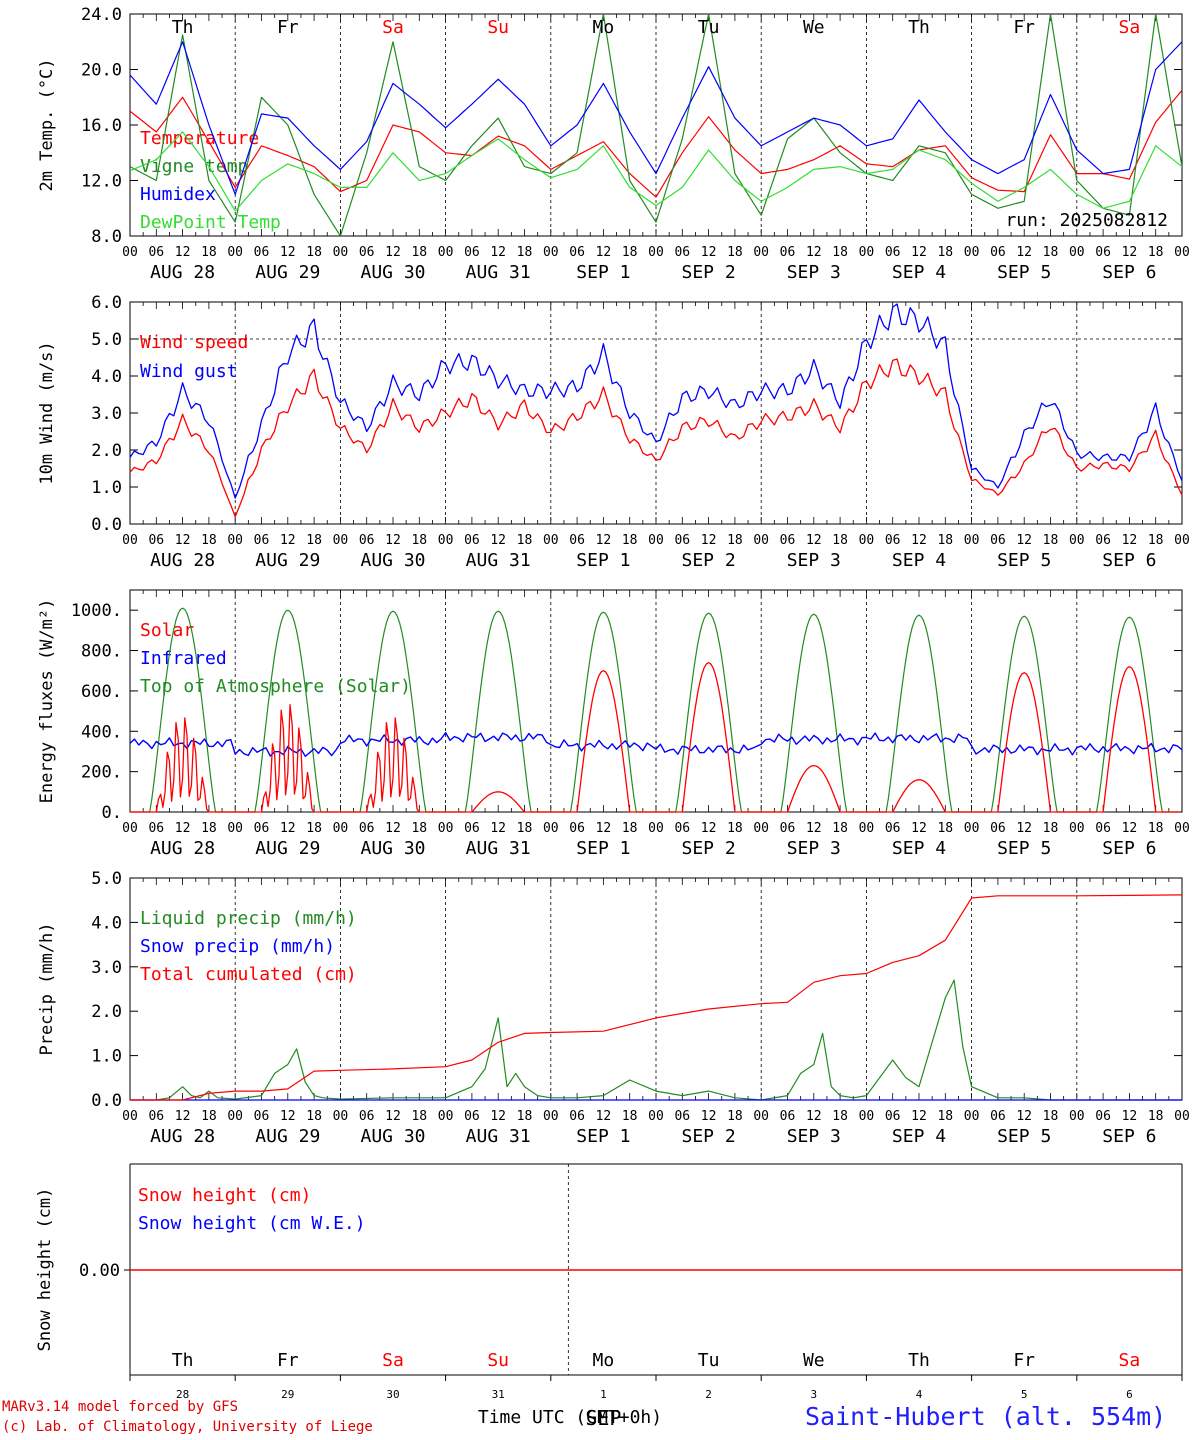  What do you see at coordinates (106, 451) in the screenshot?
I see `y-tick-label: 2.0` at bounding box center [106, 451].